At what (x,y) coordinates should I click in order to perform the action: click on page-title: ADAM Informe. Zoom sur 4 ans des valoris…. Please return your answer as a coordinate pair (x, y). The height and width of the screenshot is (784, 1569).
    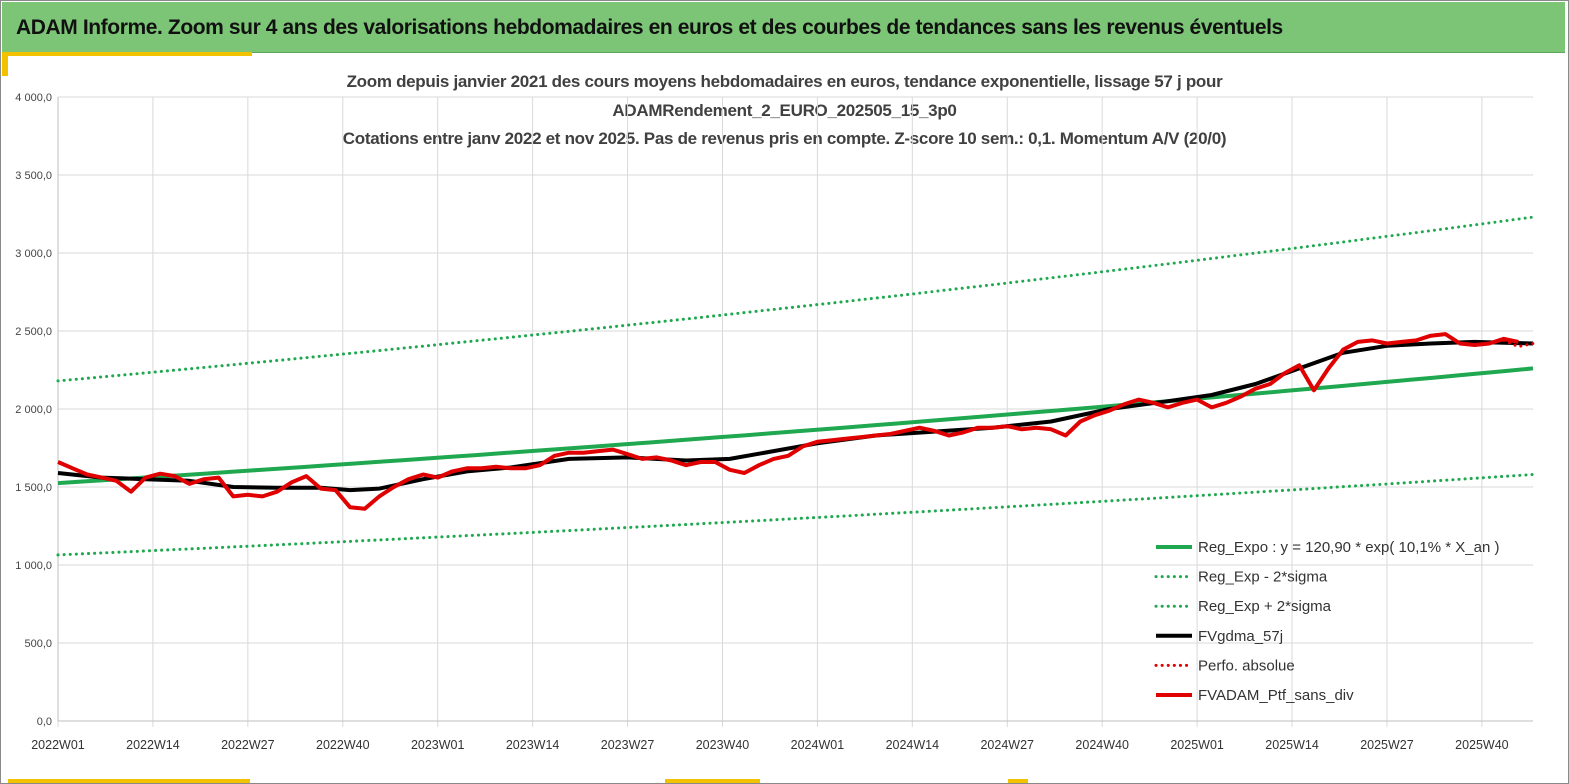
    Looking at the image, I should click on (649, 27).